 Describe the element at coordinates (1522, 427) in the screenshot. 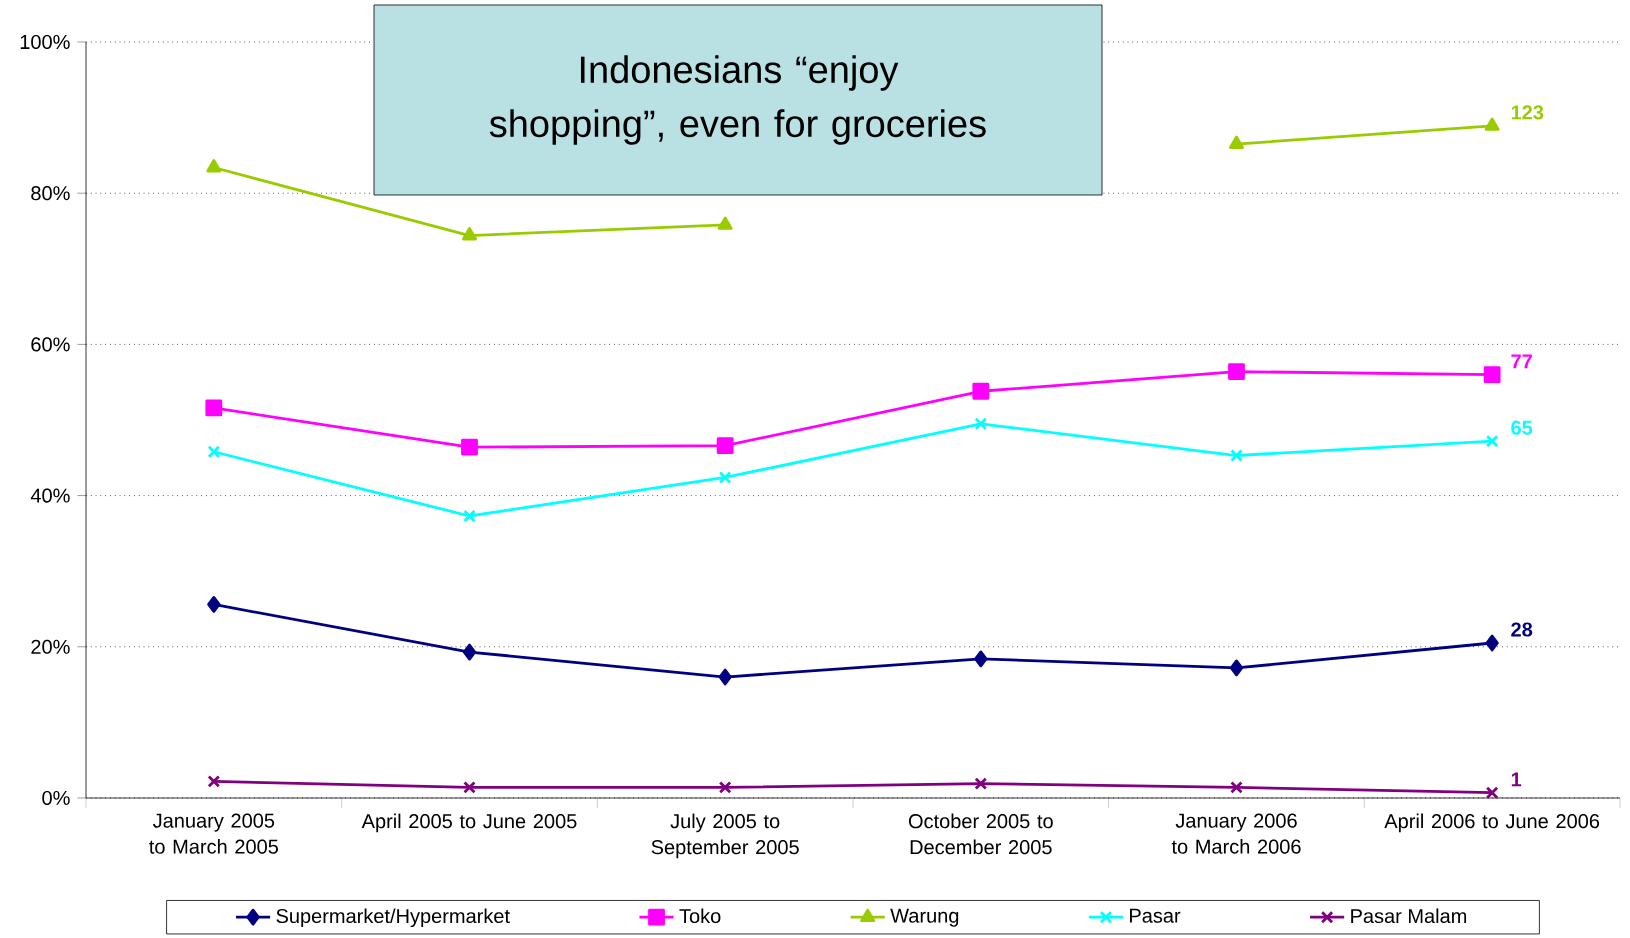

I see `annotation: 65` at that location.